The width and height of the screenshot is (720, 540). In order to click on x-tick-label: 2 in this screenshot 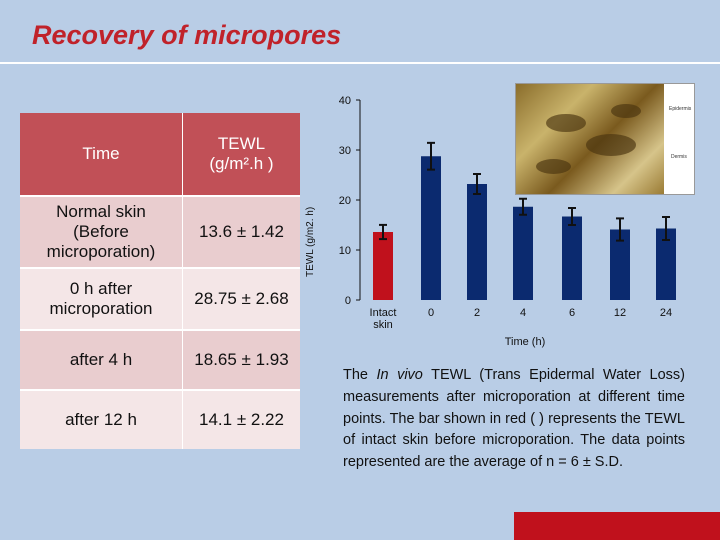, I will do `click(477, 313)`.